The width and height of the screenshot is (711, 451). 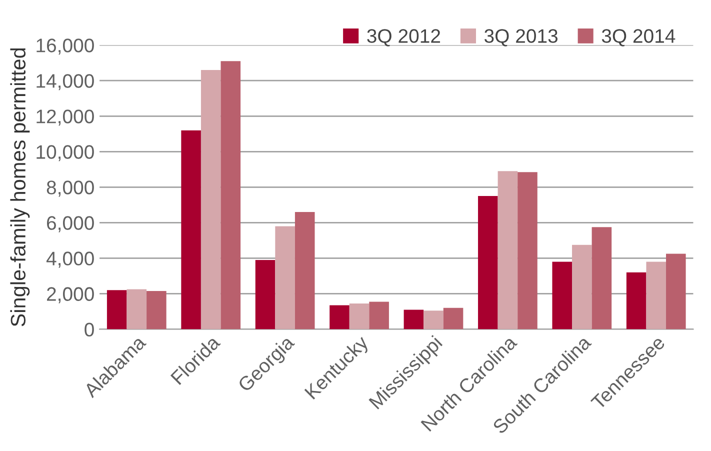 I want to click on y-tick-label: 16,000, so click(x=65, y=46).